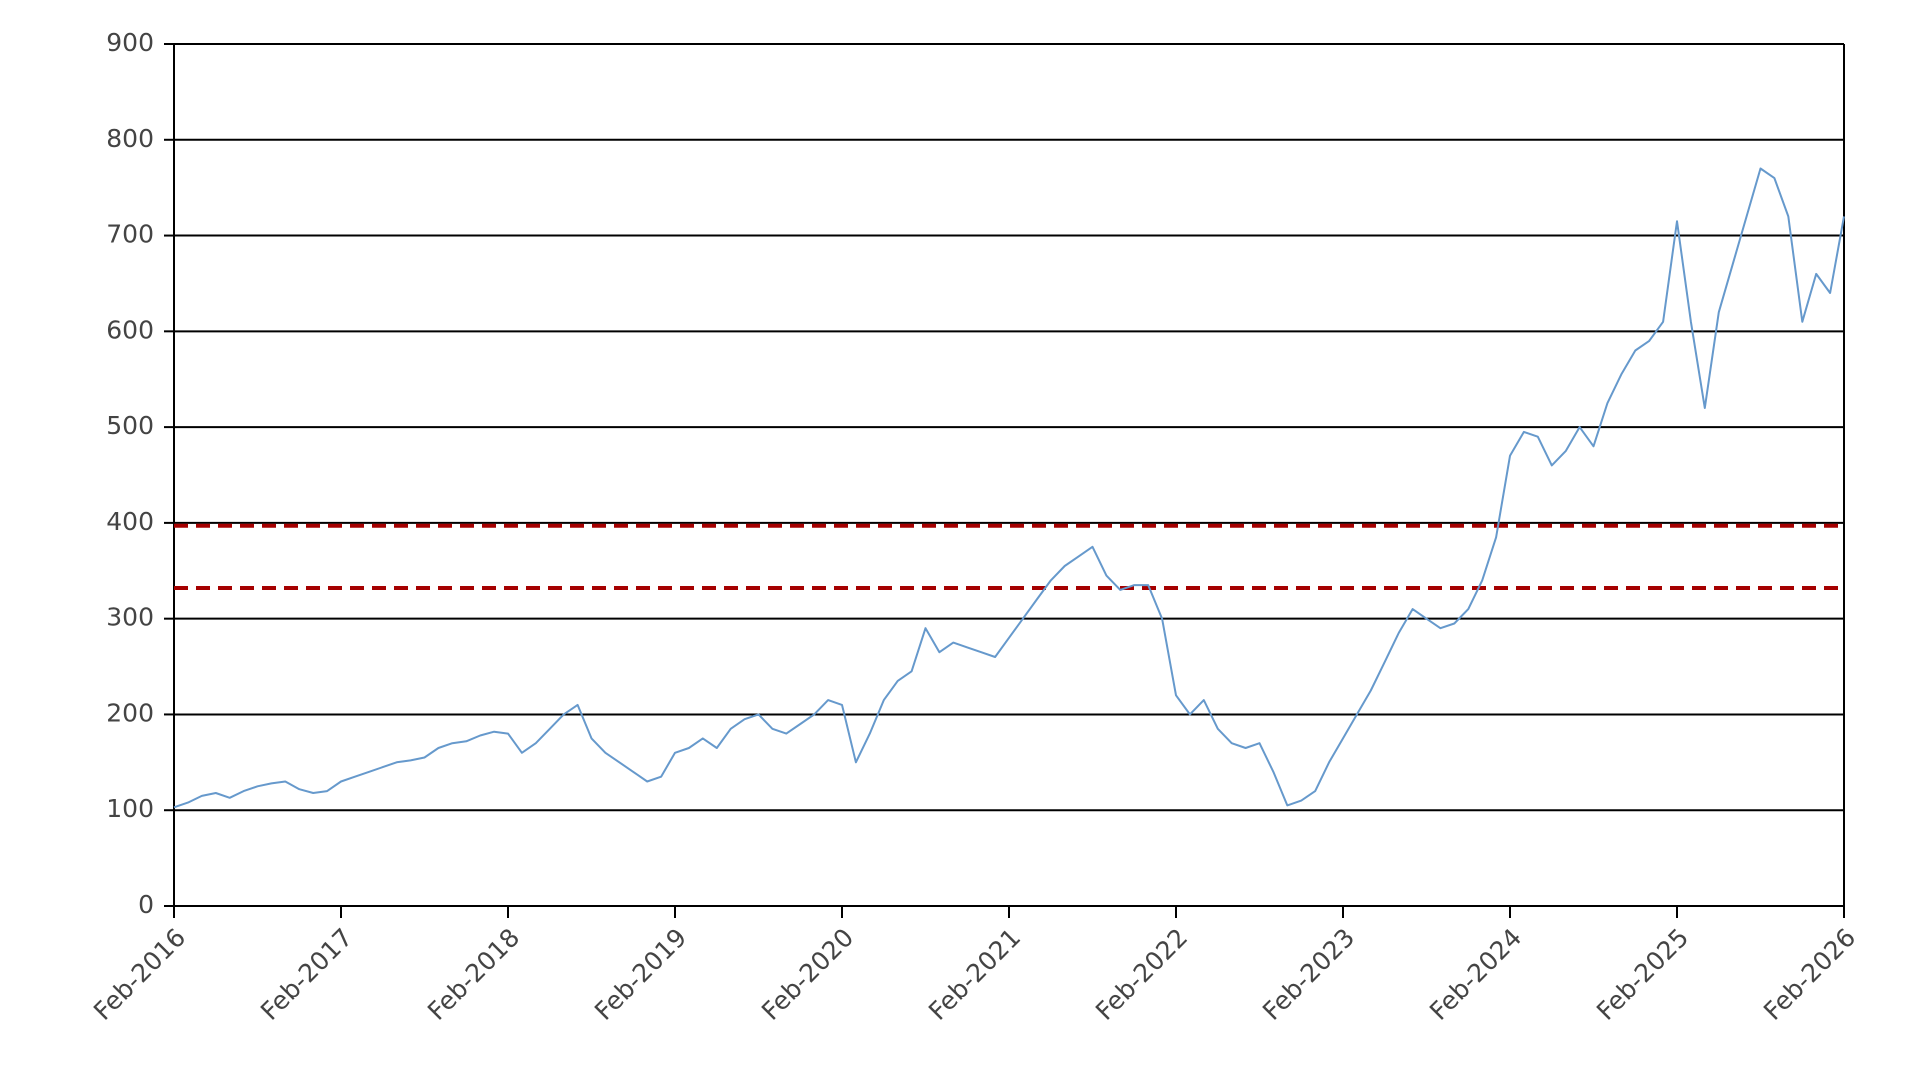 The height and width of the screenshot is (1078, 1918). What do you see at coordinates (974, 974) in the screenshot?
I see `x-tick-label: Feb-2021` at bounding box center [974, 974].